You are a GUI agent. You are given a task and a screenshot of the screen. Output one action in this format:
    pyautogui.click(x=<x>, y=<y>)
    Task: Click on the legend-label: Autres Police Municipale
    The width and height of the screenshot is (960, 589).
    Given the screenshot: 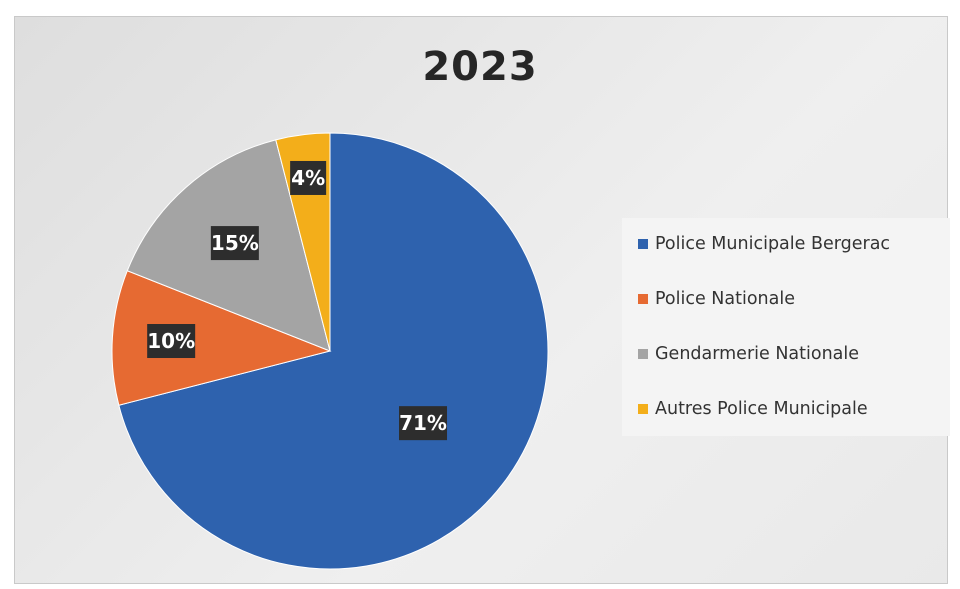 What is the action you would take?
    pyautogui.click(x=761, y=409)
    